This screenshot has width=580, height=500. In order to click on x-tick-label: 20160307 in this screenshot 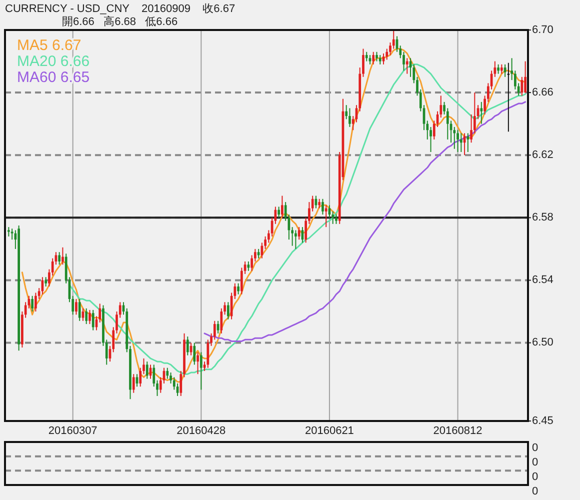, I will do `click(73, 431)`.